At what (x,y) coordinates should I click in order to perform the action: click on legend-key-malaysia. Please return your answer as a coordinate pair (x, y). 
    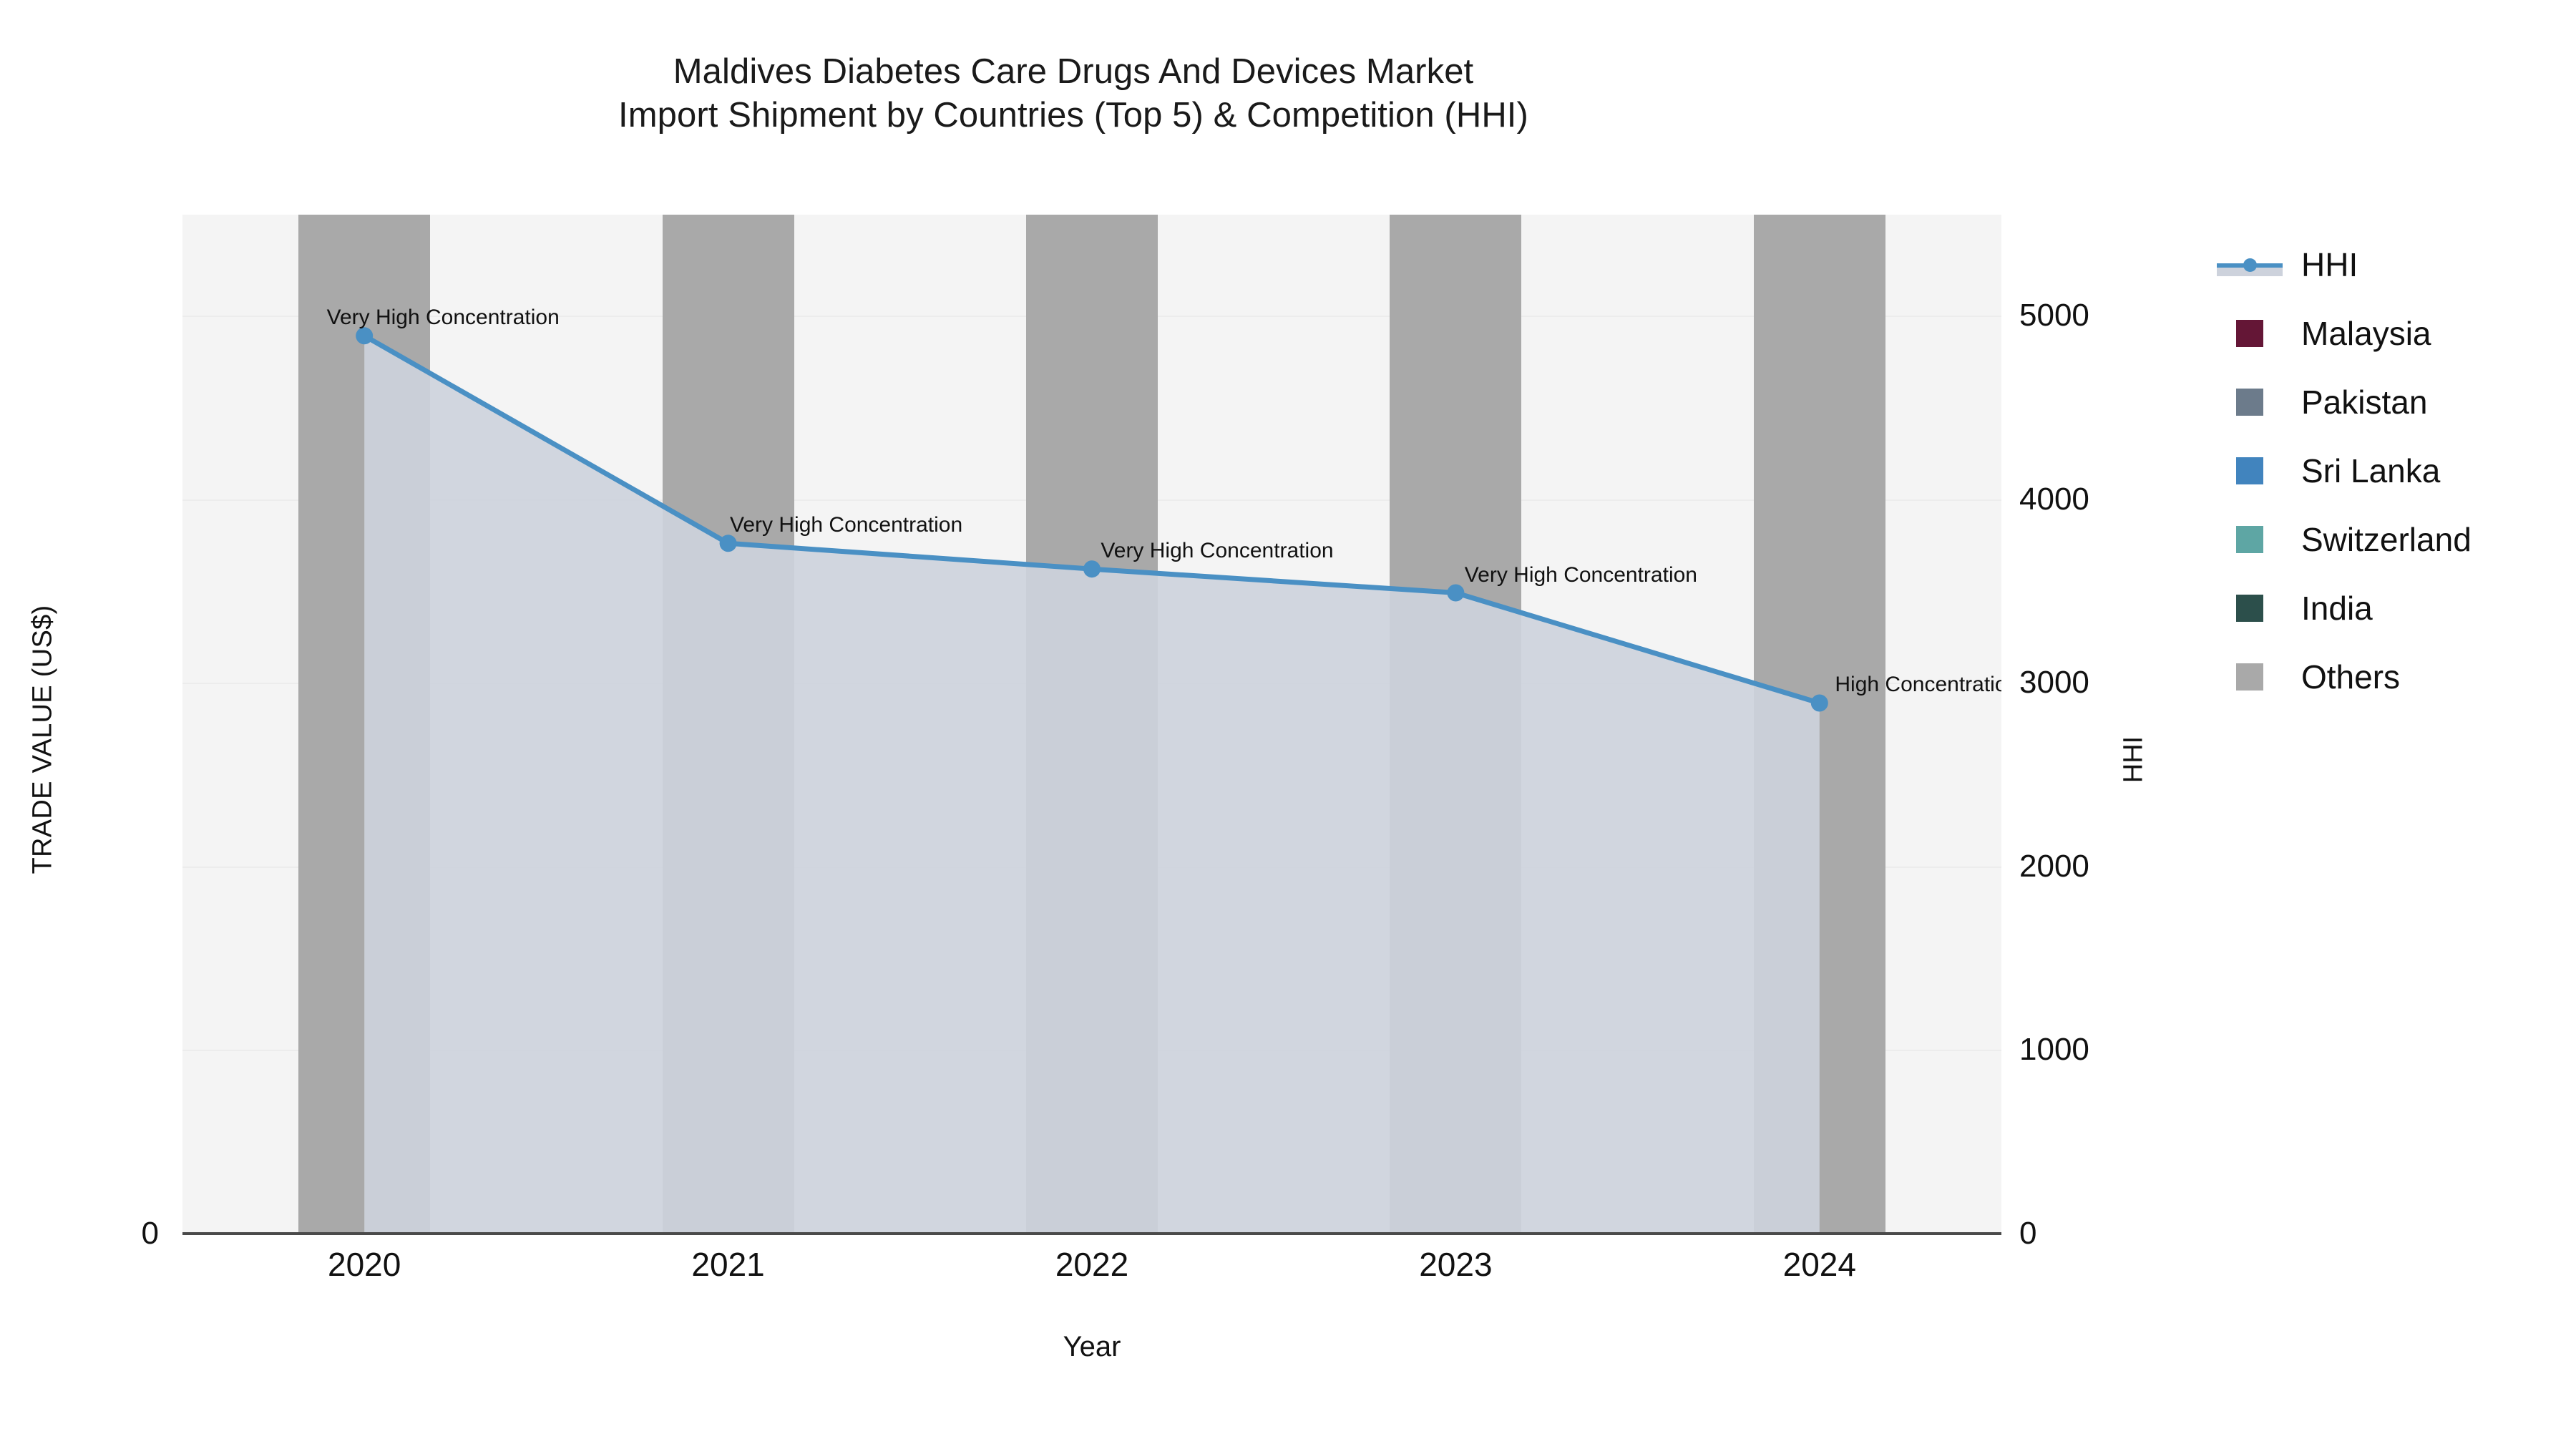
    Looking at the image, I should click on (2249, 333).